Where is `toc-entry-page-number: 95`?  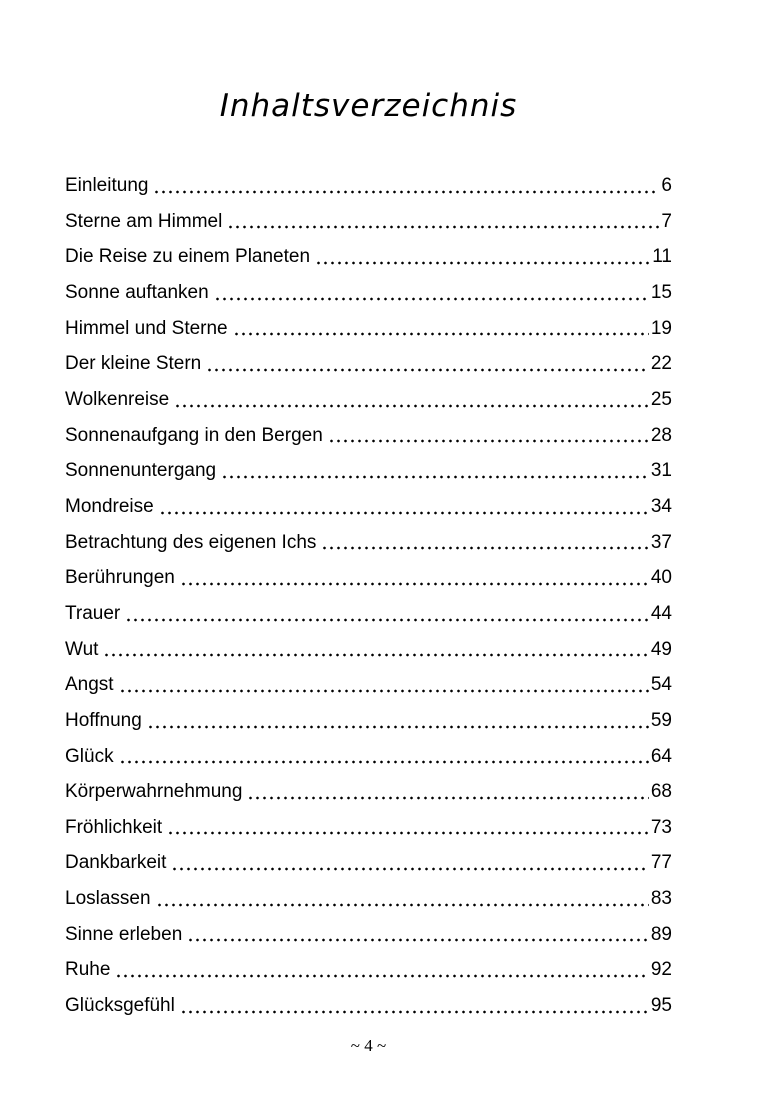 toc-entry-page-number: 95 is located at coordinates (661, 1006).